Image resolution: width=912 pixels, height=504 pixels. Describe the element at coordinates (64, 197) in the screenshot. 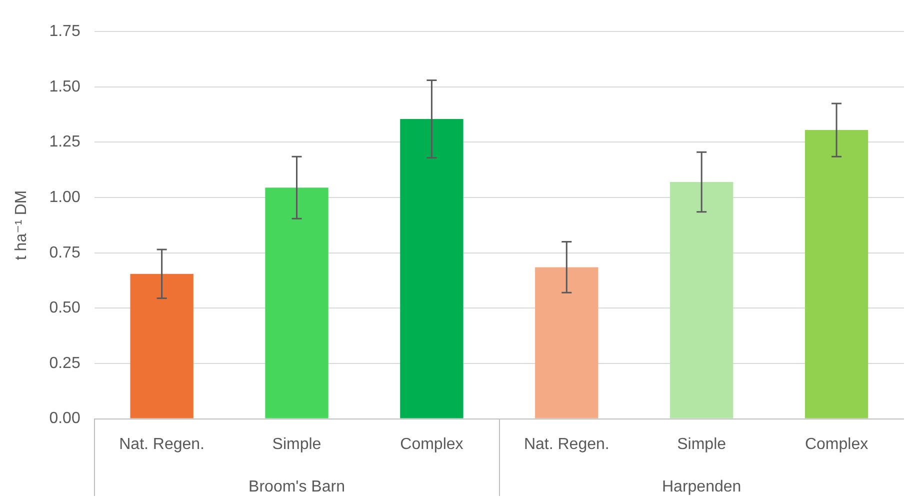

I see `y-tick-label: 1.00` at that location.